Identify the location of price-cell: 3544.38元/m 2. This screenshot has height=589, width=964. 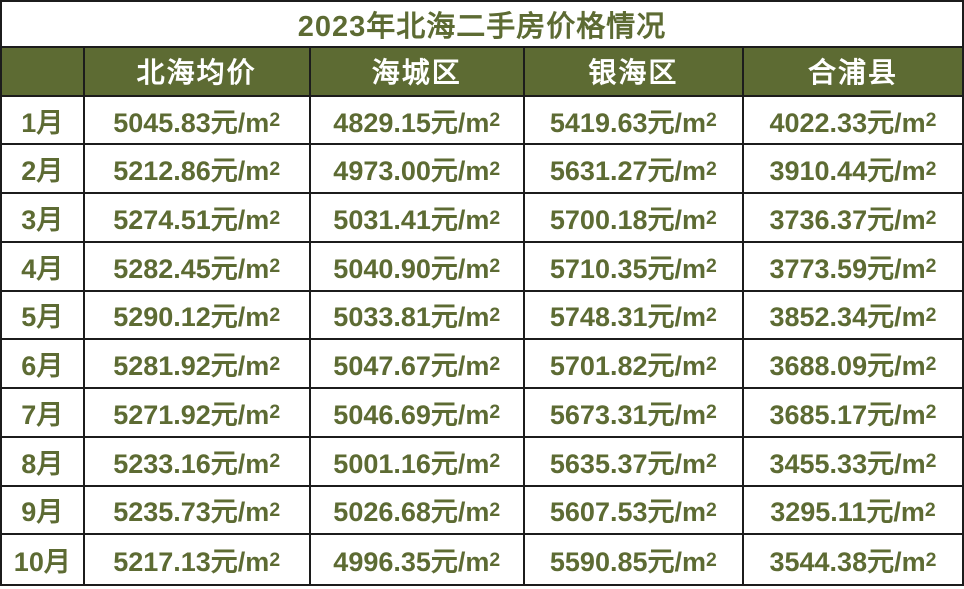
(852, 559).